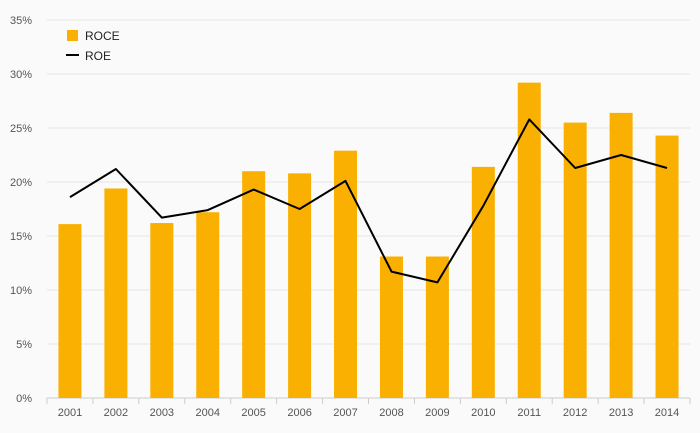  I want to click on y-tick-label: 10%, so click(21, 291).